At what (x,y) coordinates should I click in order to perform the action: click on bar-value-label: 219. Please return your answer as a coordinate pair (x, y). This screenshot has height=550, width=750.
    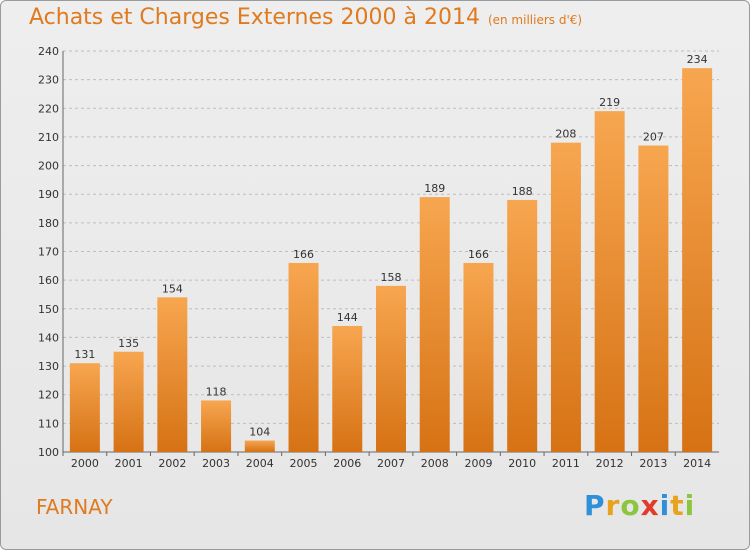
    Looking at the image, I should click on (609, 102).